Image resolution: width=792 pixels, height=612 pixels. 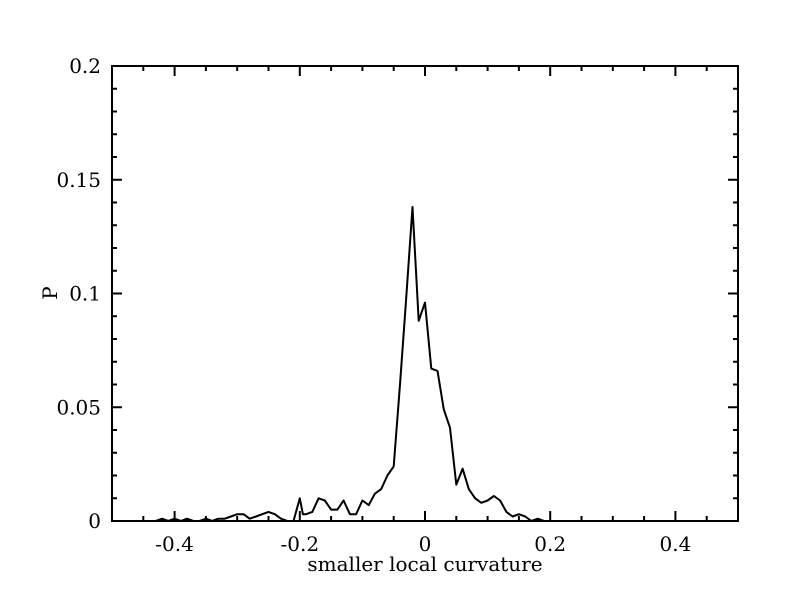 What do you see at coordinates (424, 564) in the screenshot?
I see `x-axis-label: smaller local curvature` at bounding box center [424, 564].